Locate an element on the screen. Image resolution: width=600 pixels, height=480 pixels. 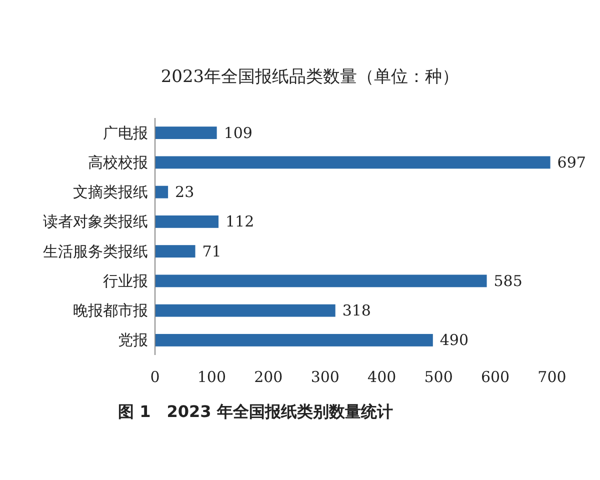
x-tick-label: 100 is located at coordinates (211, 377).